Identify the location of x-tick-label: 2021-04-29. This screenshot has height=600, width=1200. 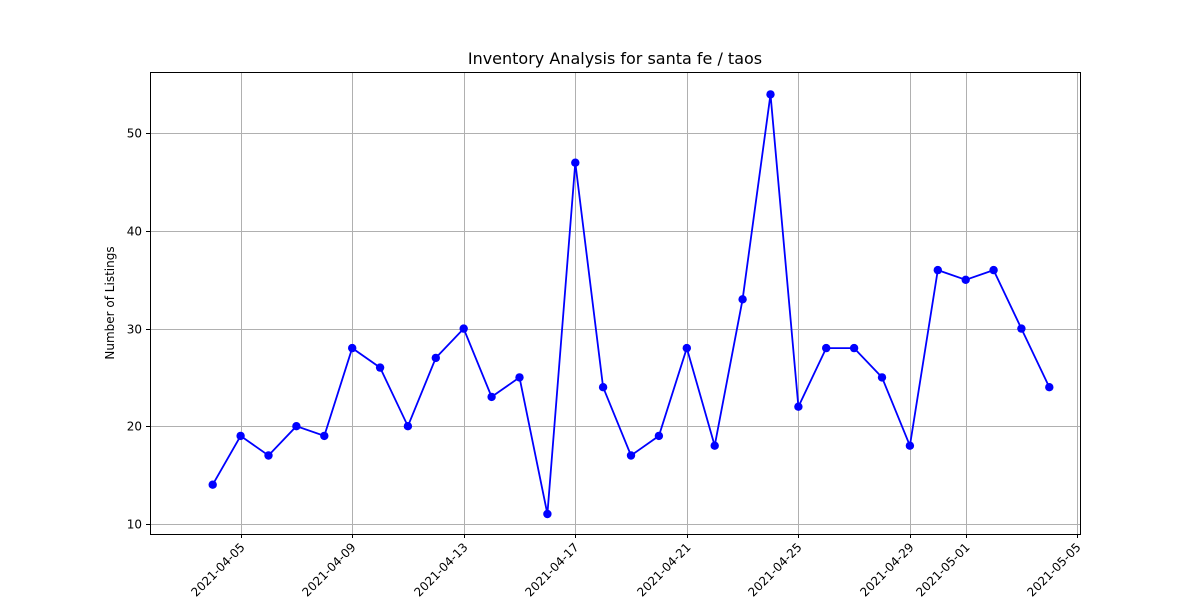
(886, 569).